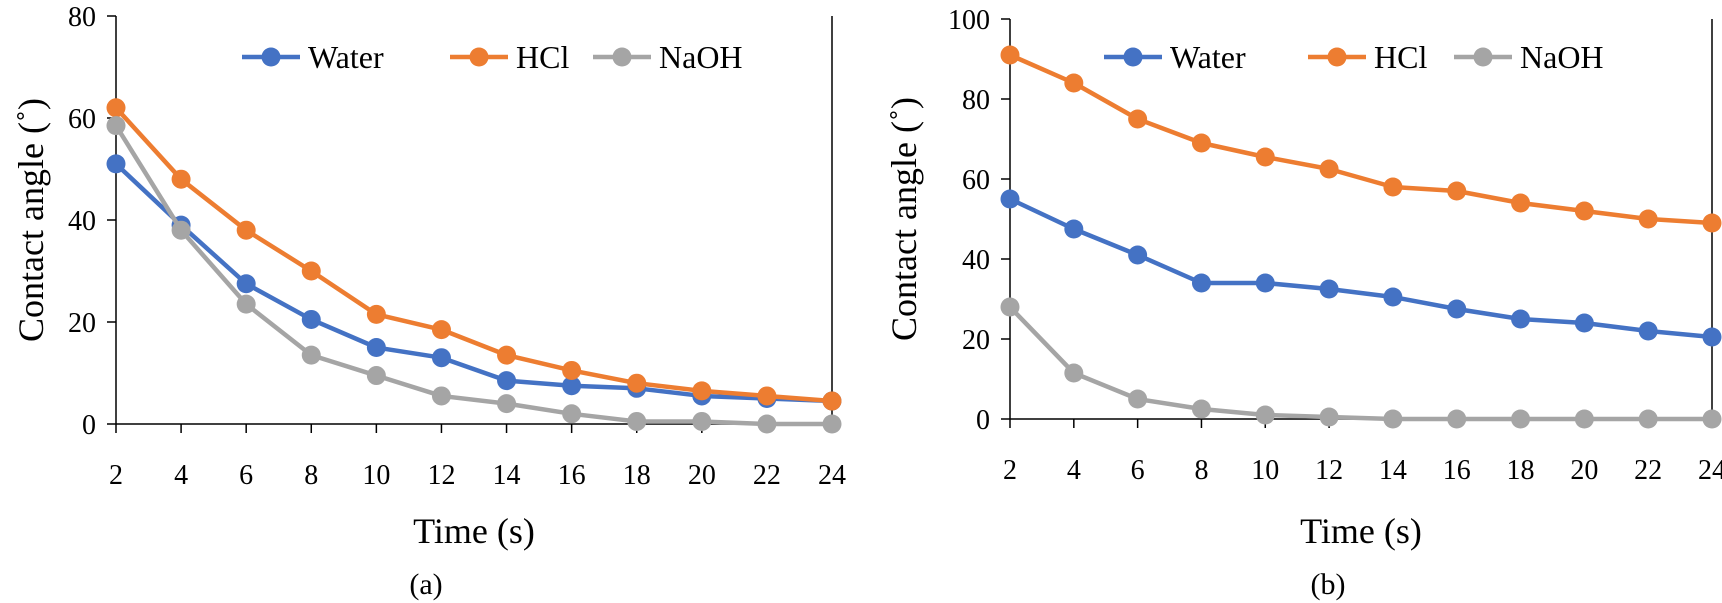 Image resolution: width=1722 pixels, height=603 pixels. I want to click on x-tick-label: 8, so click(311, 475).